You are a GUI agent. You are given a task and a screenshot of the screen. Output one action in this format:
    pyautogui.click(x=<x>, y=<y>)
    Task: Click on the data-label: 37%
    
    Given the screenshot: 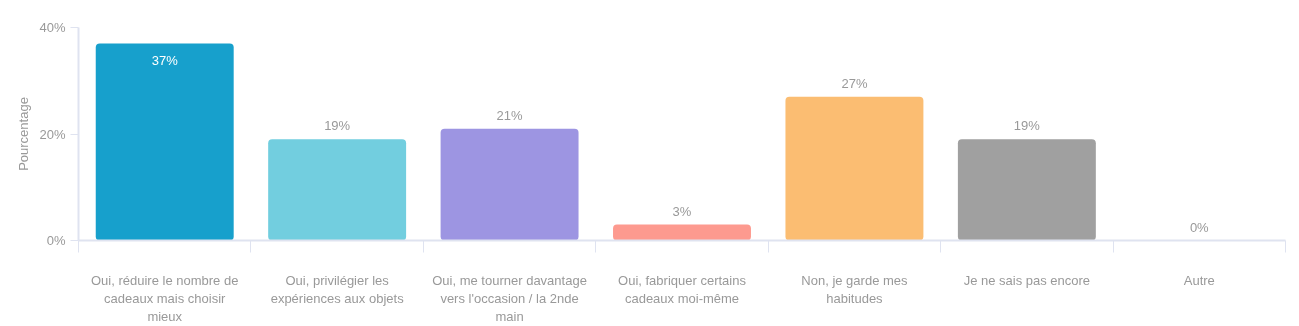 What is the action you would take?
    pyautogui.click(x=165, y=61)
    